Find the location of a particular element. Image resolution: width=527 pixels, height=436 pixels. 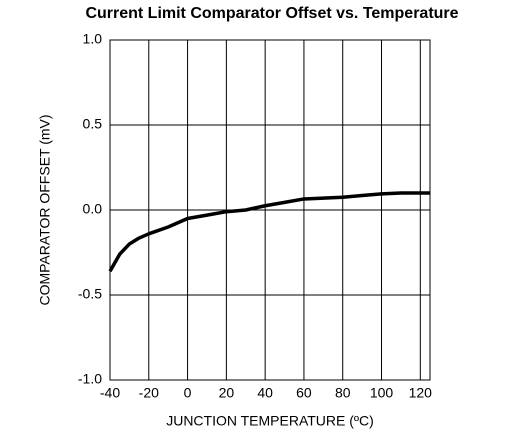

y-tick-label: 0.5 is located at coordinates (93, 124).